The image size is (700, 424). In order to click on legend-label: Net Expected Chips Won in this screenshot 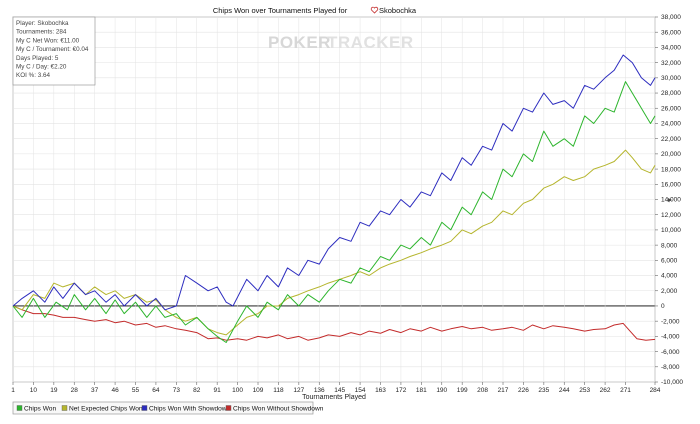, I will do `click(106, 408)`.